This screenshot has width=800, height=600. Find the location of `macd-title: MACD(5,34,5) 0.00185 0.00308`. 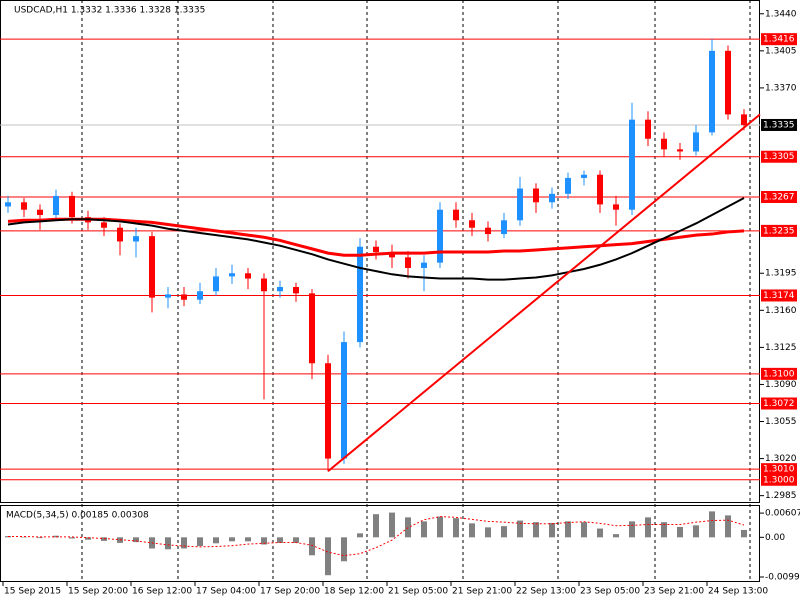

macd-title: MACD(5,34,5) 0.00185 0.00308 is located at coordinates (77, 516).